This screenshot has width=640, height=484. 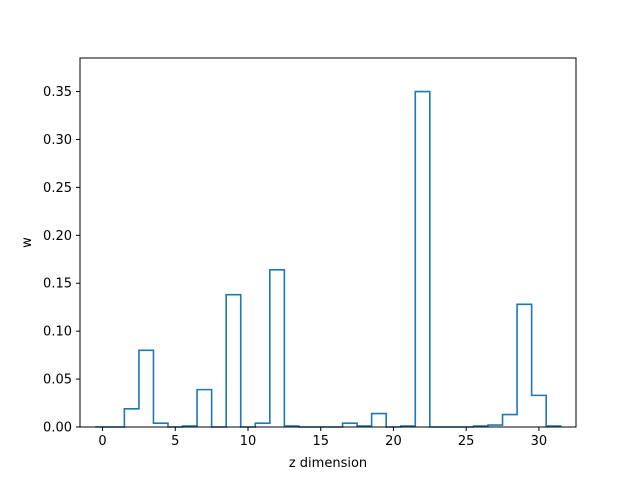 I want to click on y-tick-label: 0.20, so click(x=57, y=236).